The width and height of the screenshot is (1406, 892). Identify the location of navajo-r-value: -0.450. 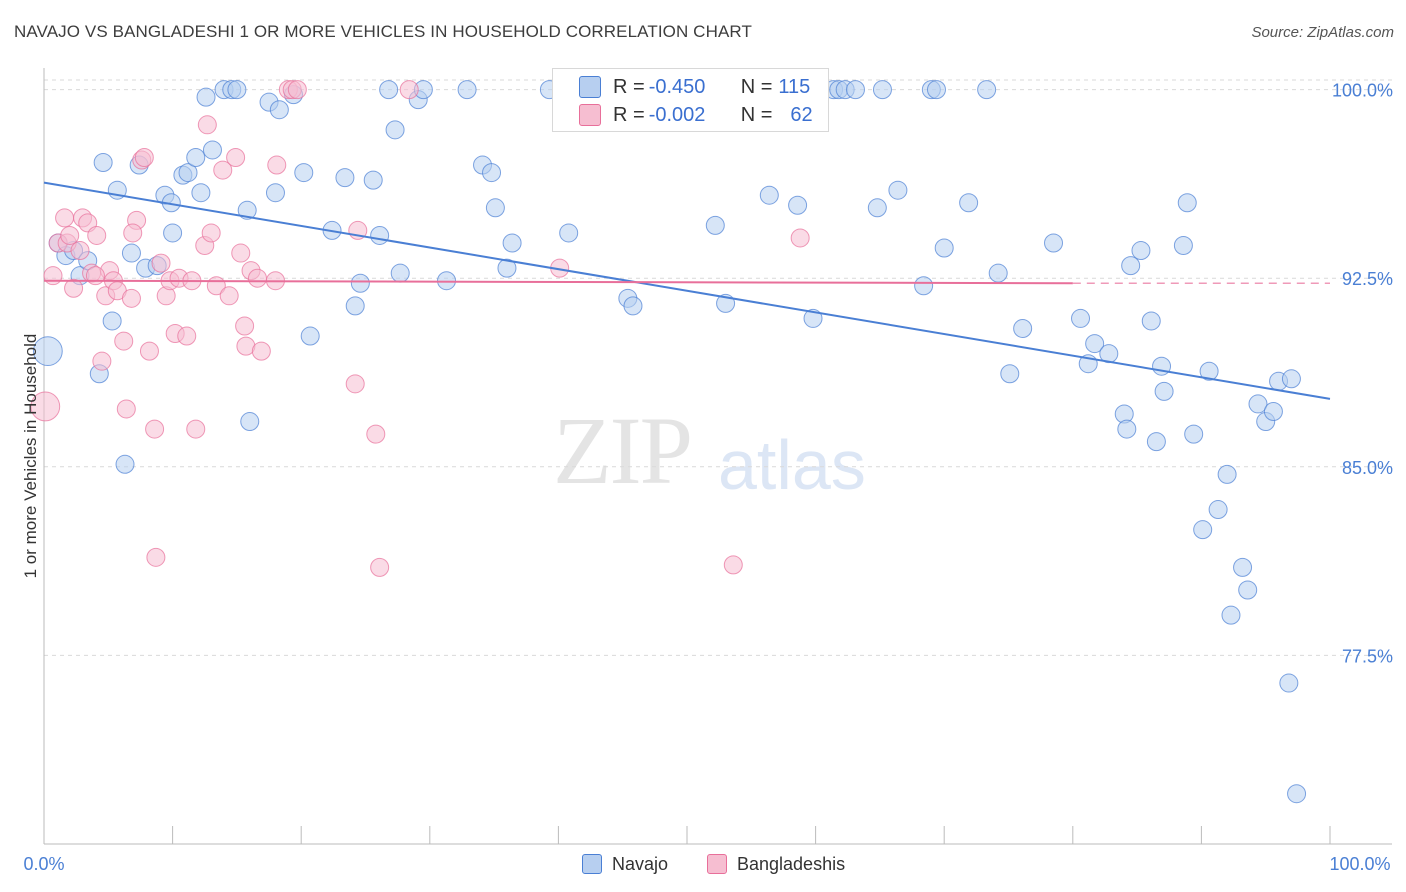
(677, 86).